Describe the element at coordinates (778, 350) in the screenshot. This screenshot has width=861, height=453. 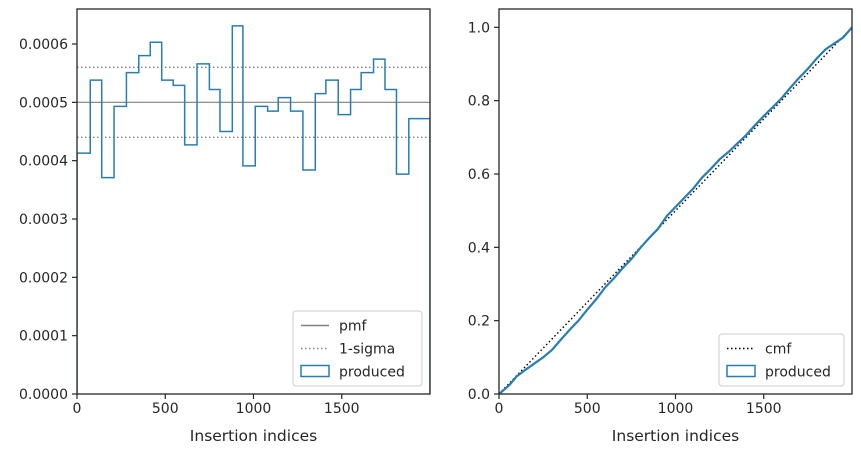
I see `legend-label-cmf: cmf` at that location.